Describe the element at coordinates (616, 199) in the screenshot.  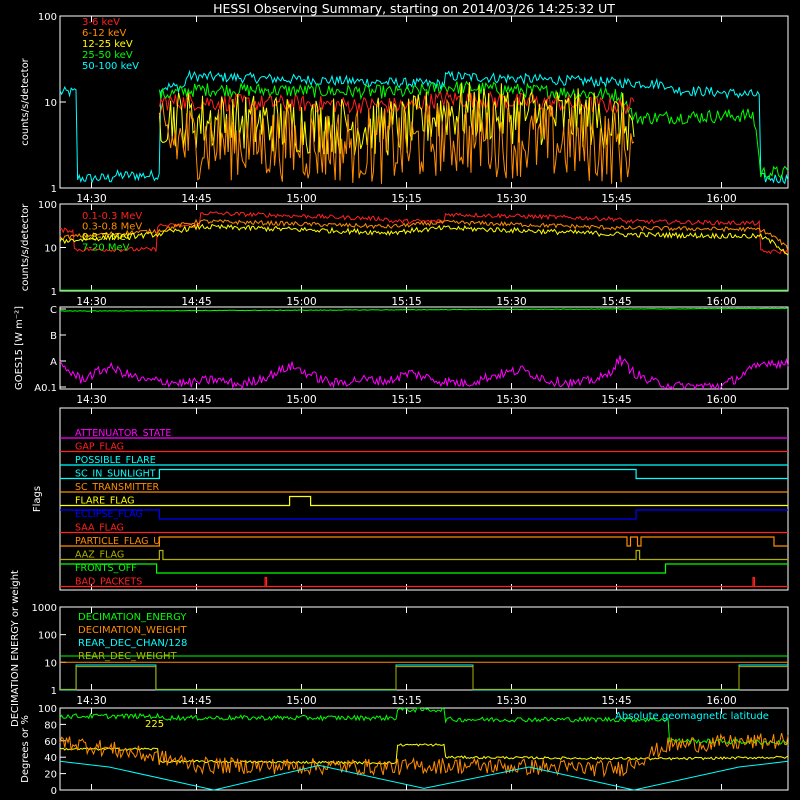
I see `low-energy-rates-xtick-label: 15:45` at that location.